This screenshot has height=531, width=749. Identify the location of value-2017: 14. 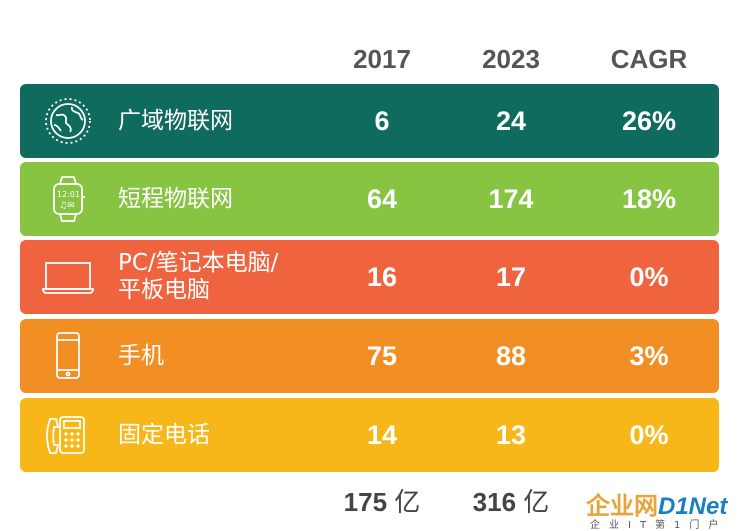
(382, 434).